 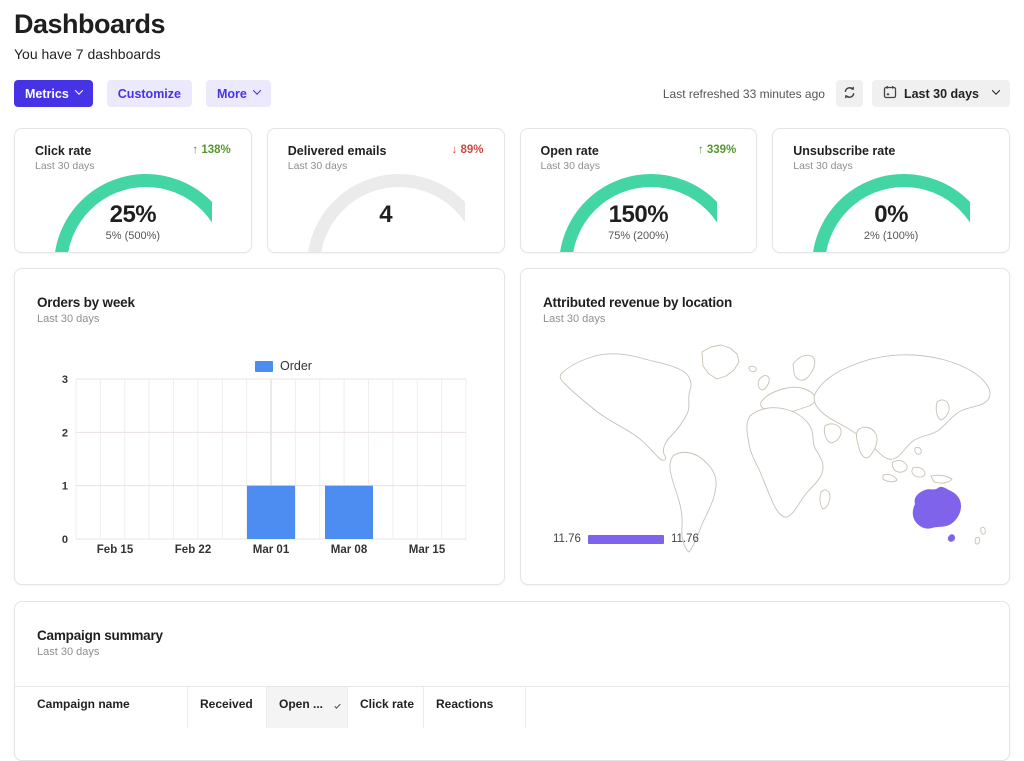 I want to click on last-refreshed-text: Last refreshed 33 minutes ago, so click(x=743, y=93).